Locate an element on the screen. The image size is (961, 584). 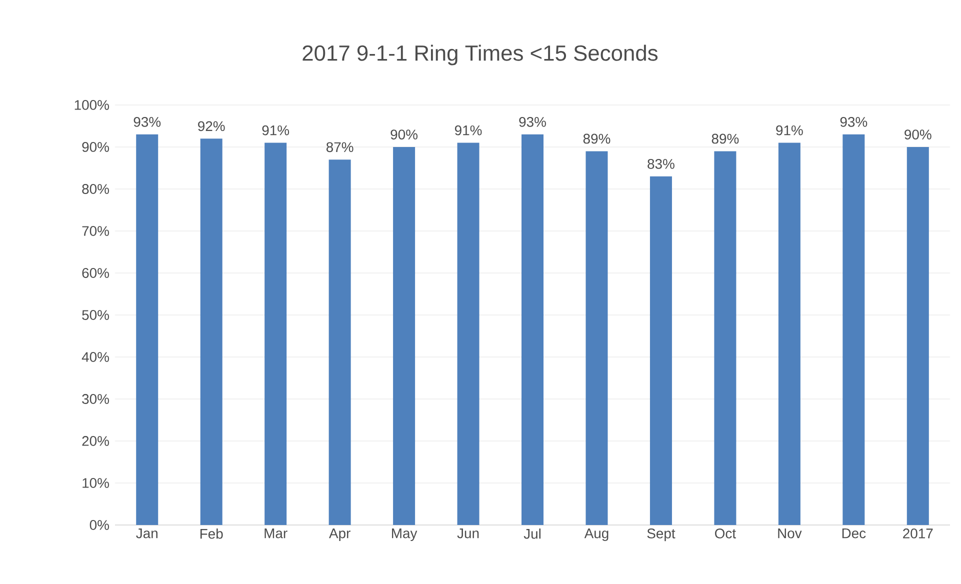
x-tick-label: Jun is located at coordinates (468, 533).